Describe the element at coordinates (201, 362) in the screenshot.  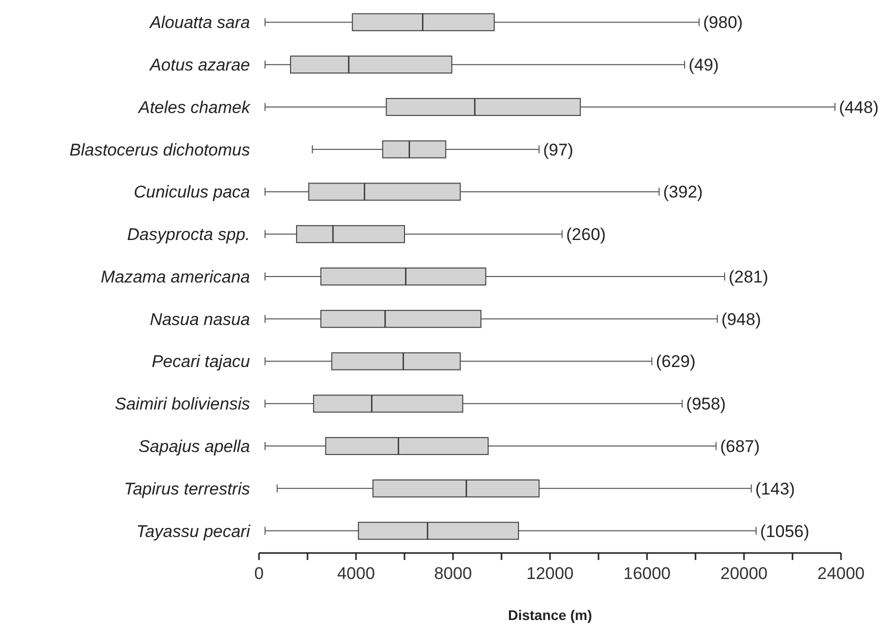
I see `y-tick-label: Pecari tajacu` at that location.